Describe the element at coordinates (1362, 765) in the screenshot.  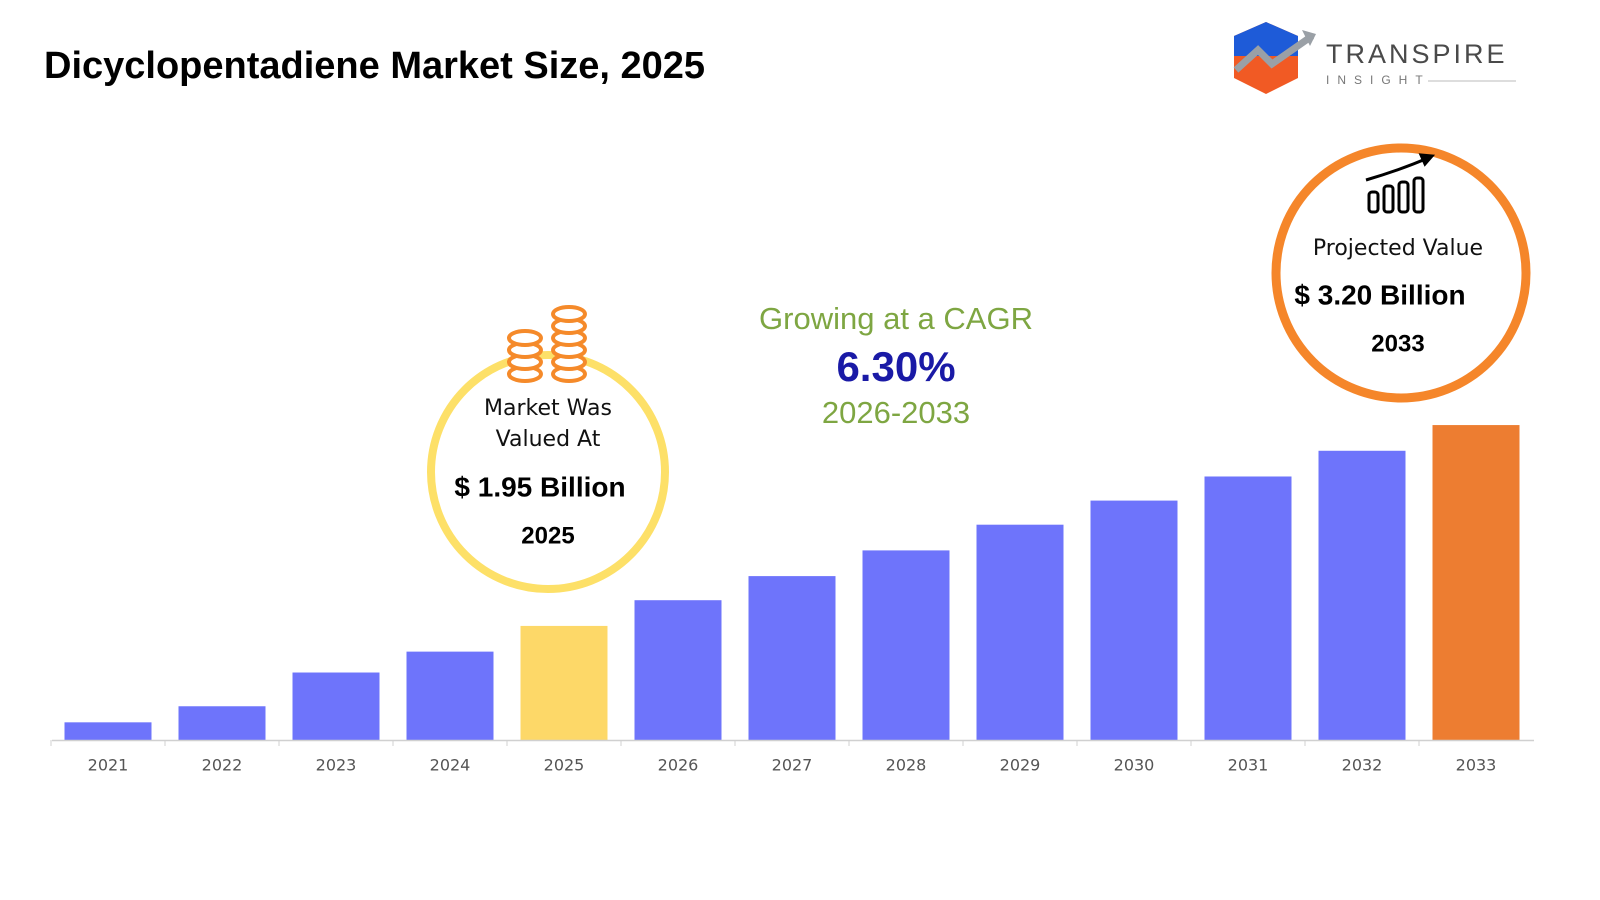
I see `x-tick-label: 2032` at that location.